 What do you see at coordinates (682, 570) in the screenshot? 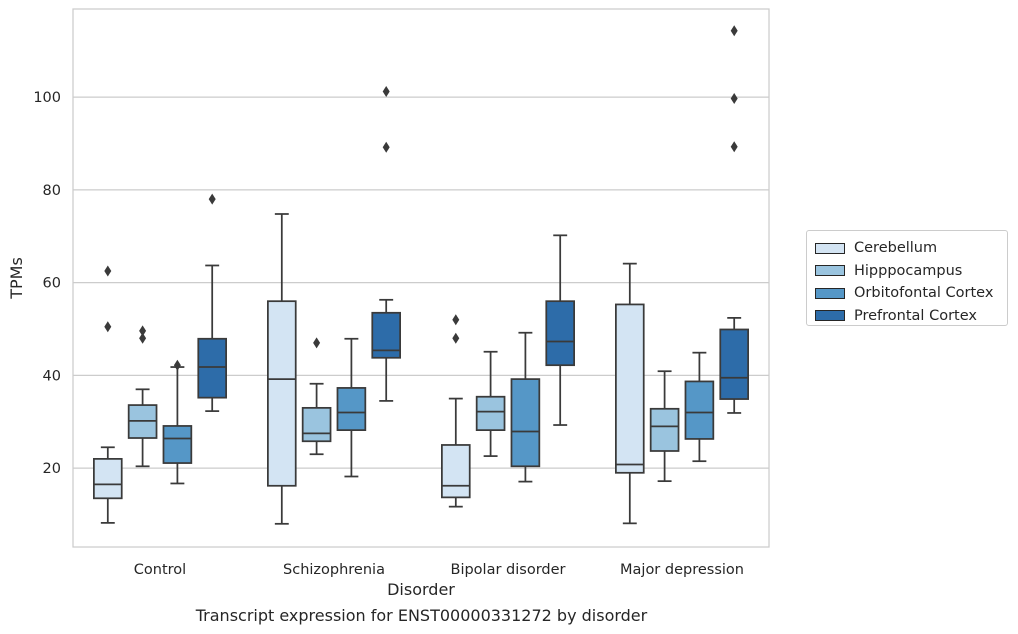
I see `x-tick-label: Major depression` at bounding box center [682, 570].